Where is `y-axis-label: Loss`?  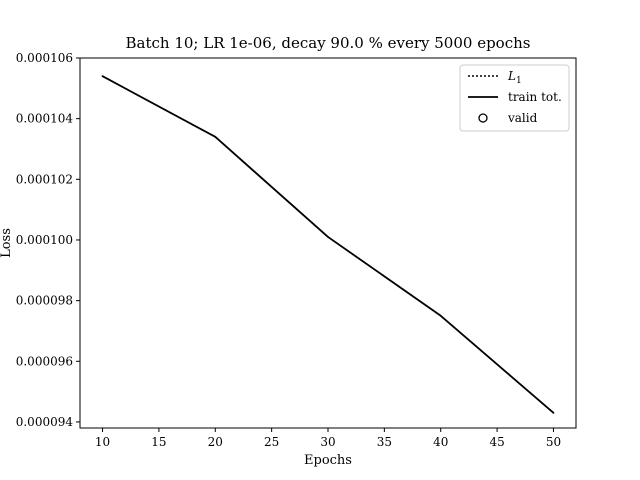 y-axis-label: Loss is located at coordinates (7, 243).